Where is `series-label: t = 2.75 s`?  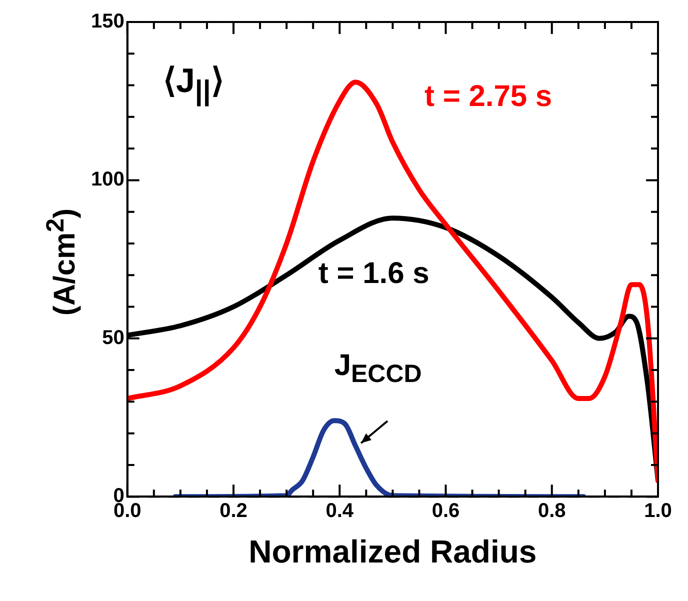
series-label: t = 2.75 s is located at coordinates (488, 97).